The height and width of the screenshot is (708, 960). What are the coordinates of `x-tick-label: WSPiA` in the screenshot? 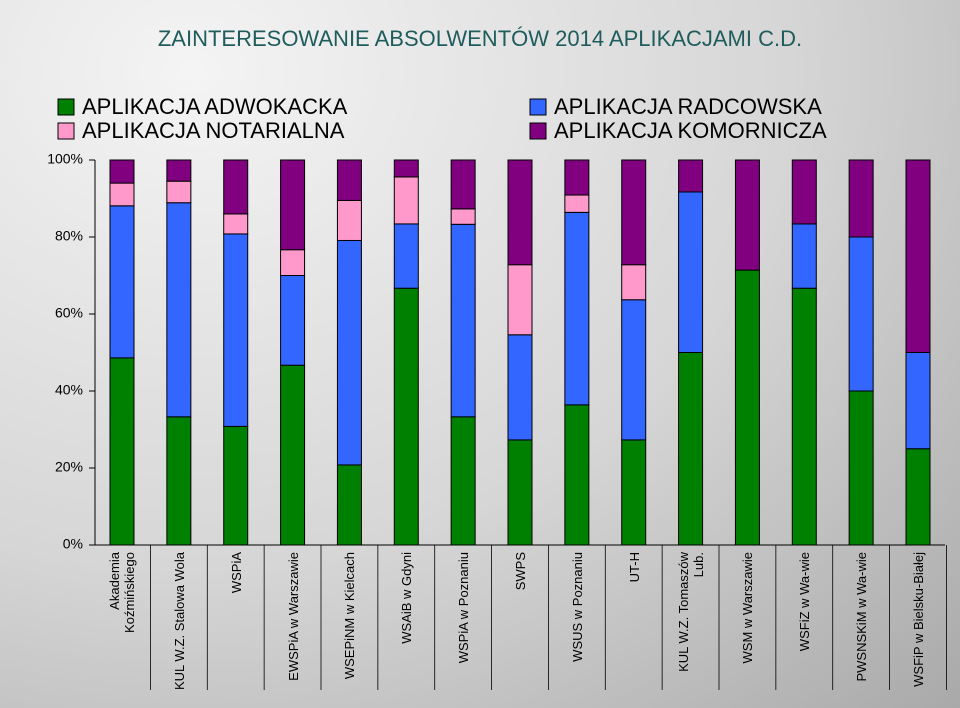 It's located at (236, 573).